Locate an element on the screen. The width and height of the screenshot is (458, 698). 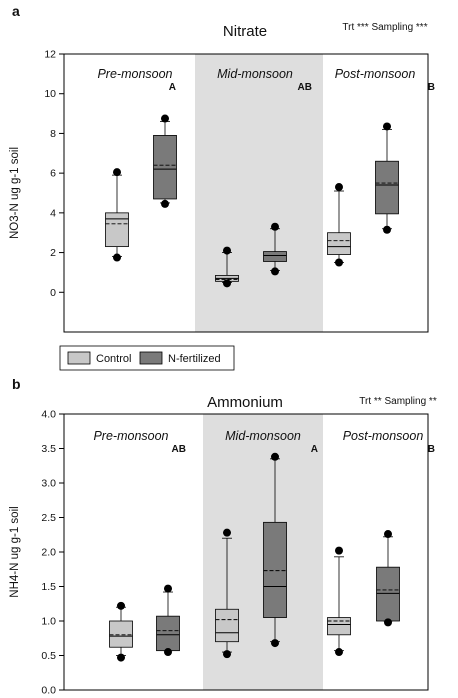
y-tick-label-b: 0.0 is located at coordinates (48, 691).